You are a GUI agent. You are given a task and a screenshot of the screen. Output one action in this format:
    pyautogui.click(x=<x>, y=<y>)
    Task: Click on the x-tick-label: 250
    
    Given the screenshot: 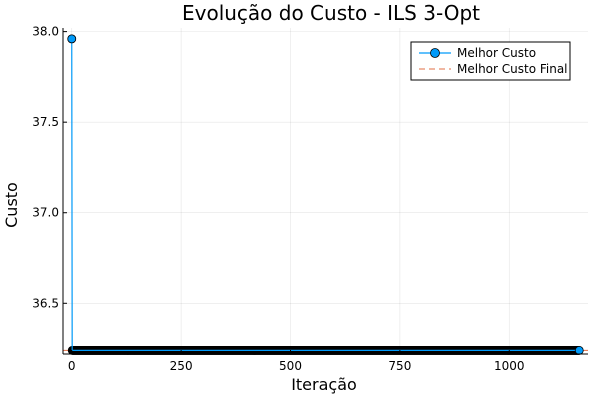 What is the action you would take?
    pyautogui.click(x=181, y=366)
    